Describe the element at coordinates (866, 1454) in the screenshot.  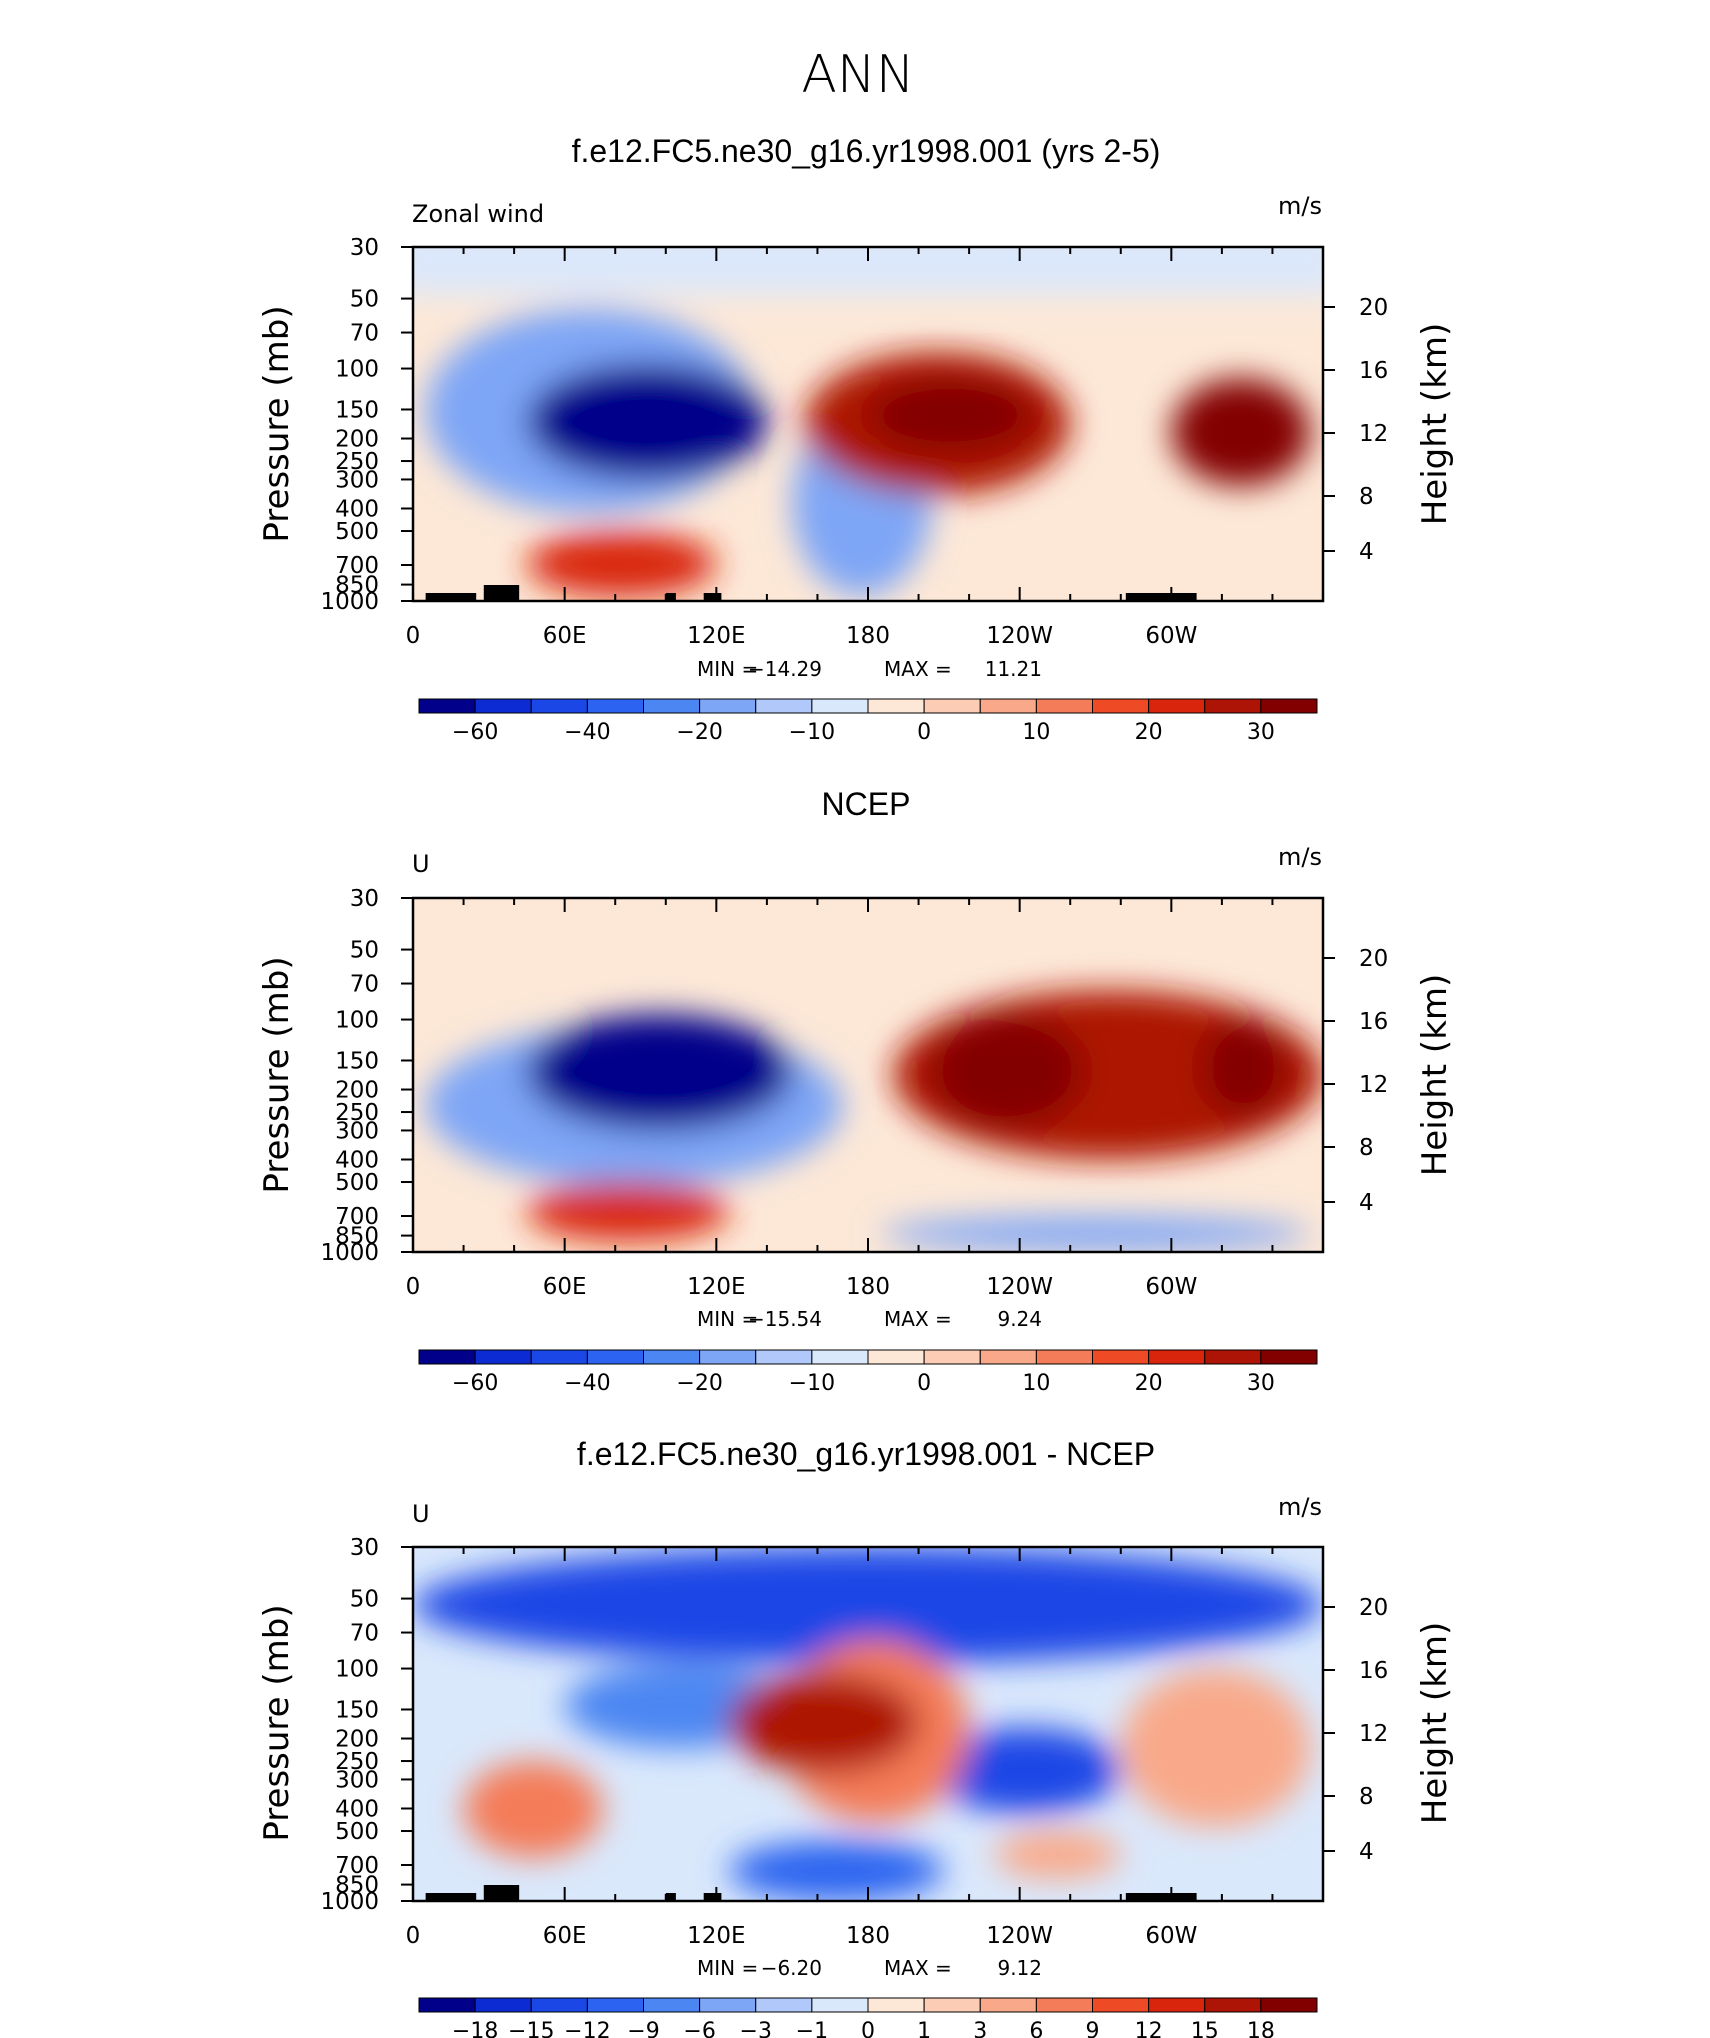
I see `panel-title: f.e12.FC5.ne30_g16.yr1998.001 - NCEP` at that location.